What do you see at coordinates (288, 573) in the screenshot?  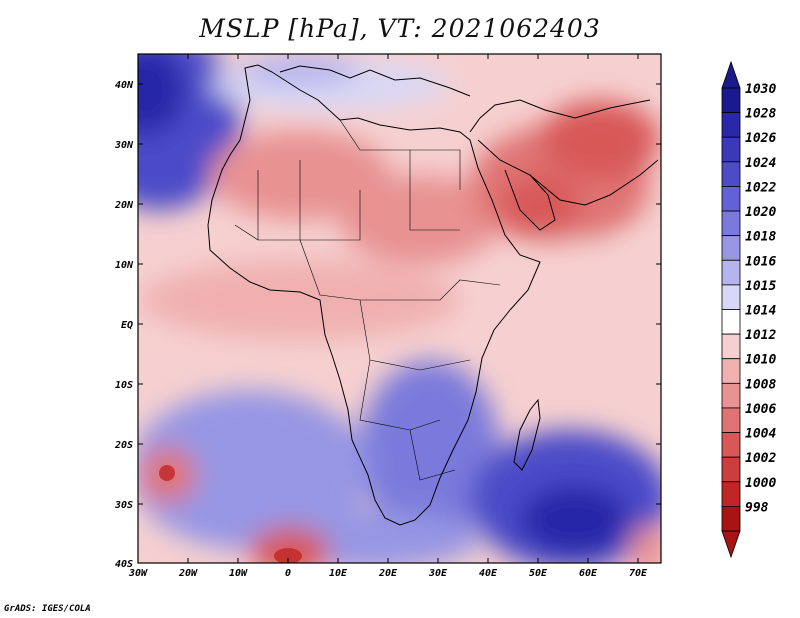 I see `lon-label: 0` at bounding box center [288, 573].